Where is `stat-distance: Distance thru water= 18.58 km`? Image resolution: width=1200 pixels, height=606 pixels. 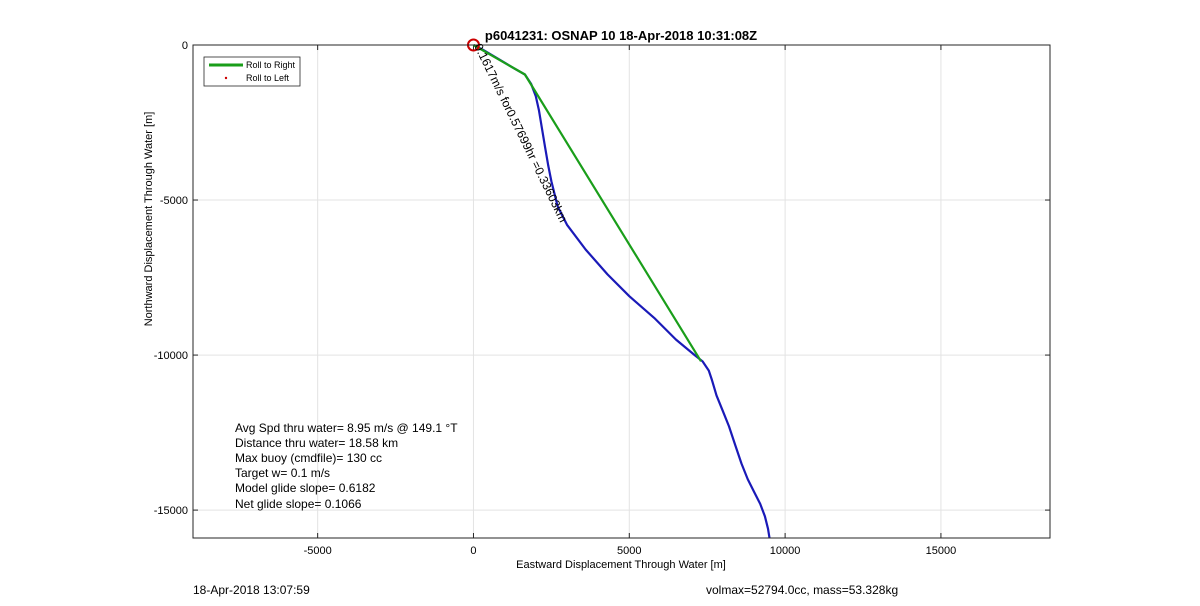 stat-distance: Distance thru water= 18.58 km is located at coordinates (316, 443).